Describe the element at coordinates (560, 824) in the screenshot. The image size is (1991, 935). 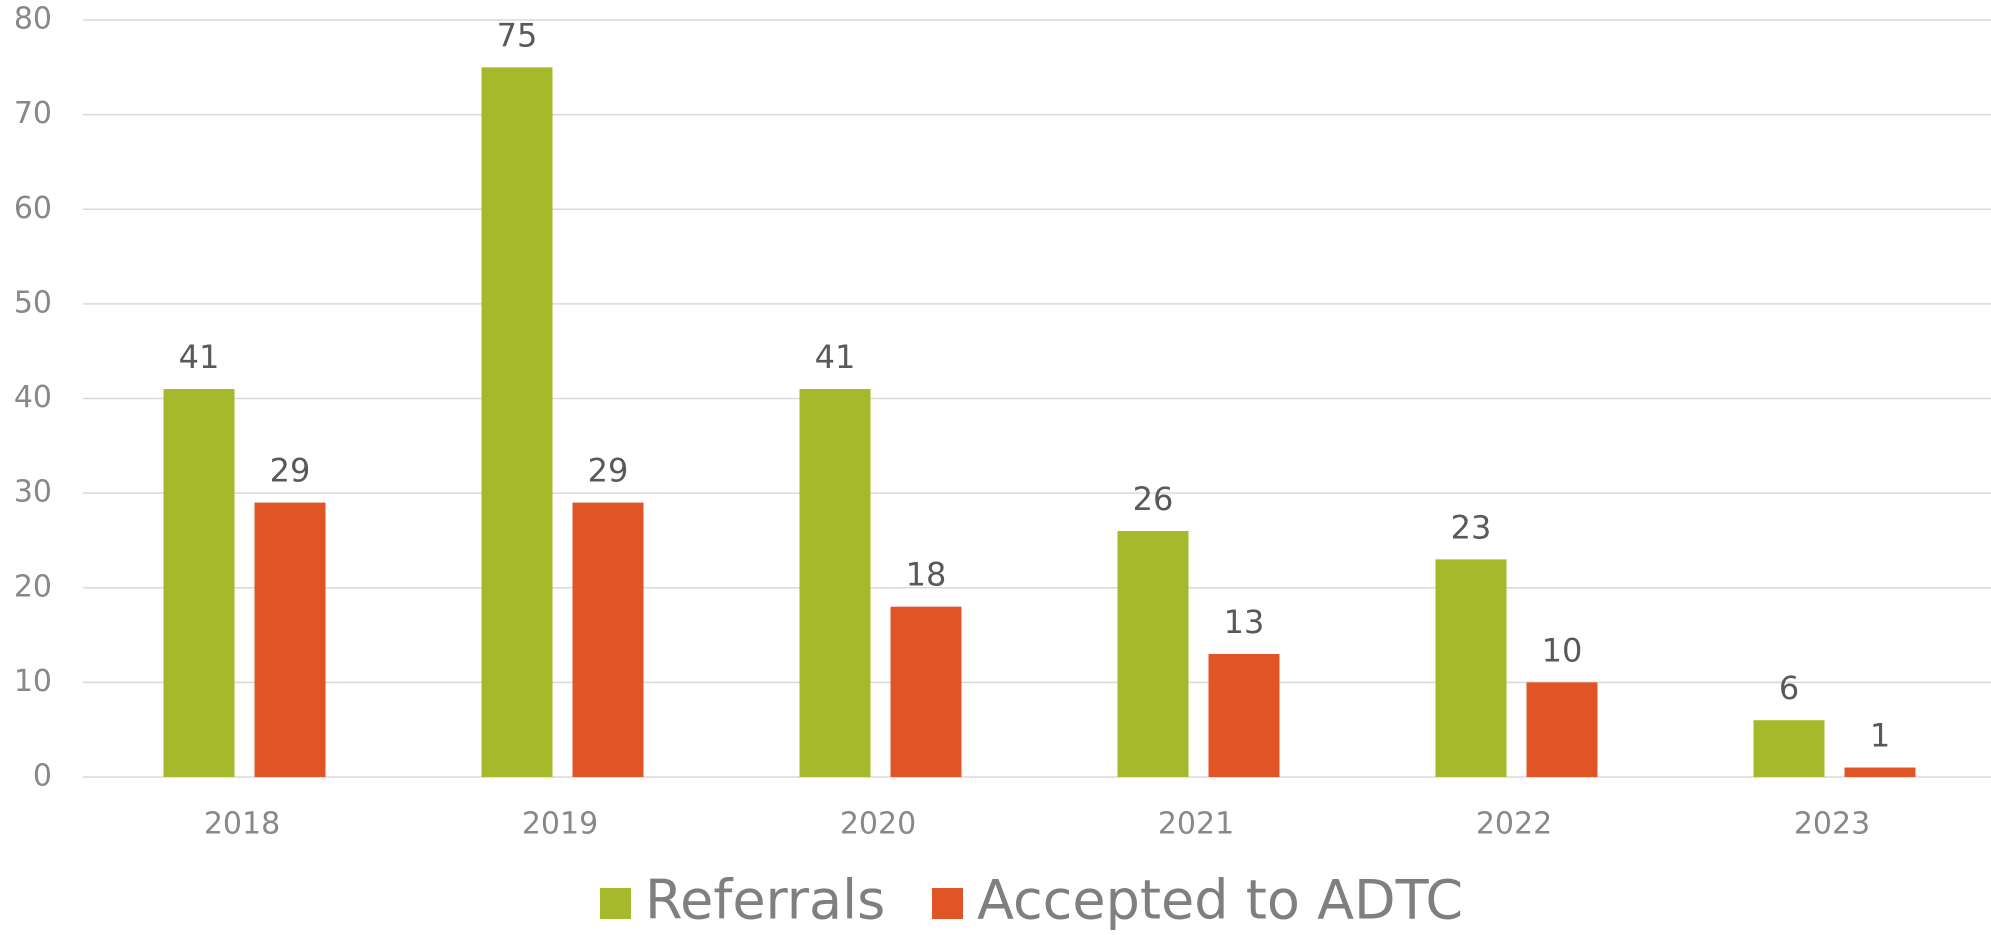
I see `x-tick-label: 2019` at that location.